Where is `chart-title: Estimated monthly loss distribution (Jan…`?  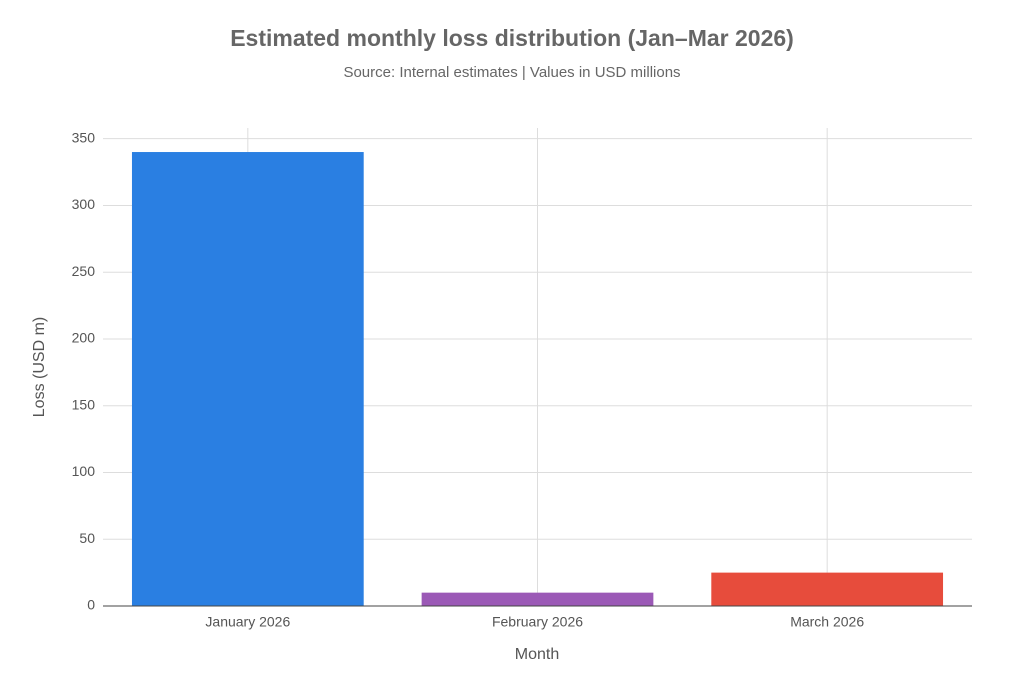
chart-title: Estimated monthly loss distribution (Jan… is located at coordinates (512, 38).